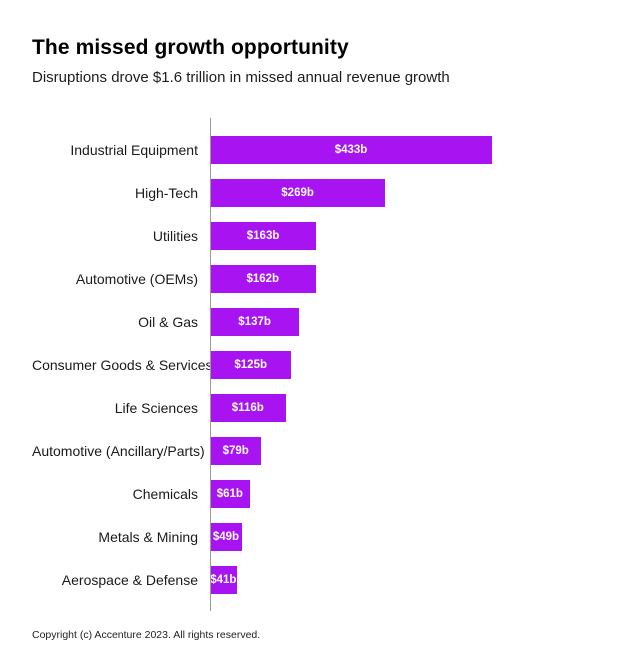 The width and height of the screenshot is (618, 667). I want to click on category-label: Life Sciences, so click(156, 407).